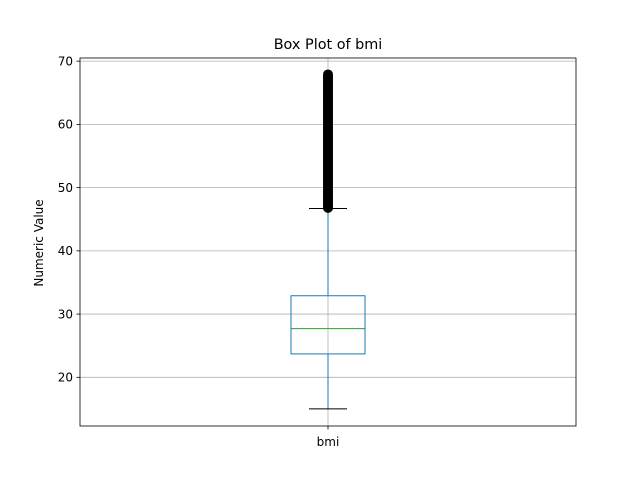  What do you see at coordinates (328, 442) in the screenshot?
I see `x-tick-label: bmi` at bounding box center [328, 442].